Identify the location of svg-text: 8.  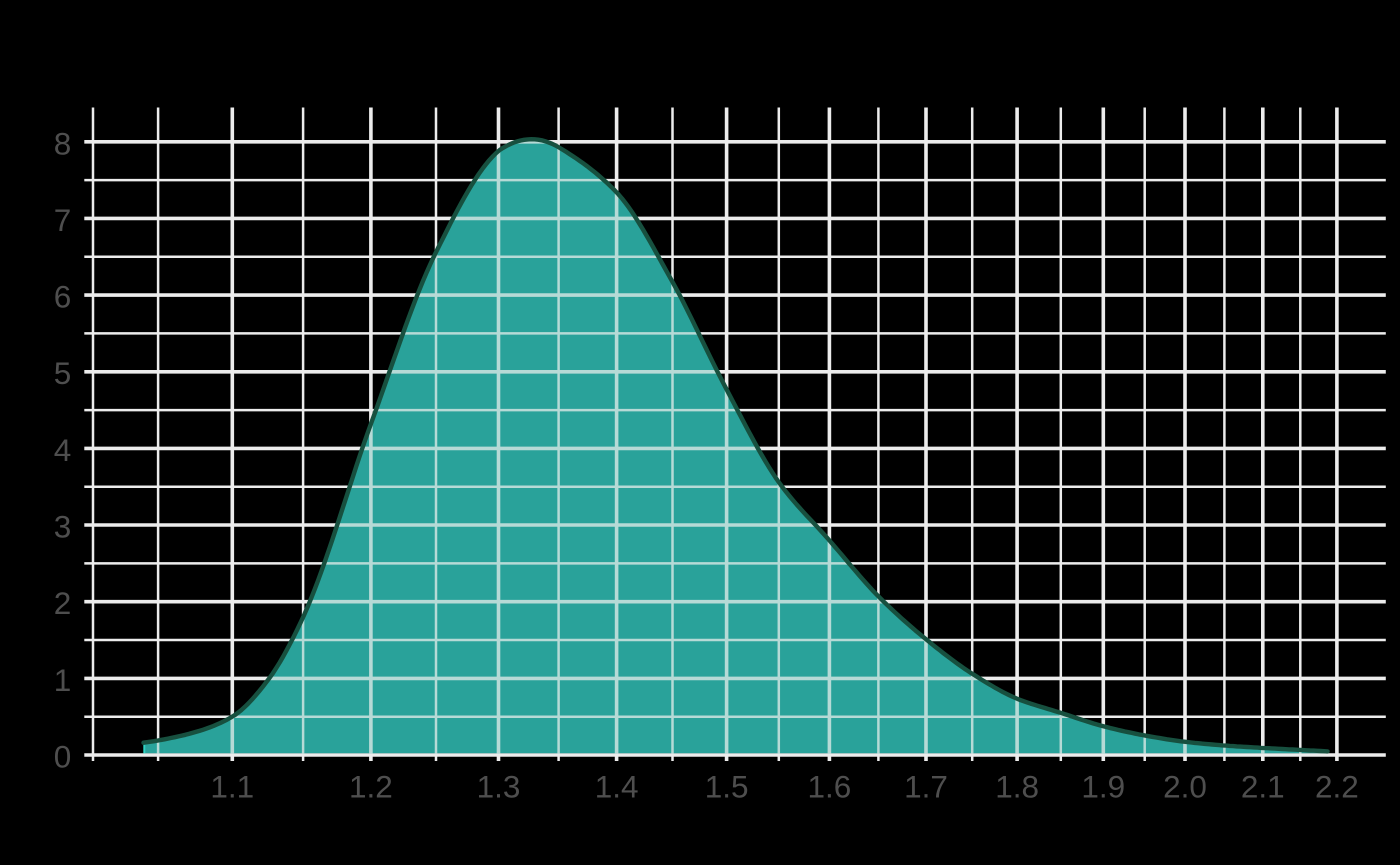
(63, 143).